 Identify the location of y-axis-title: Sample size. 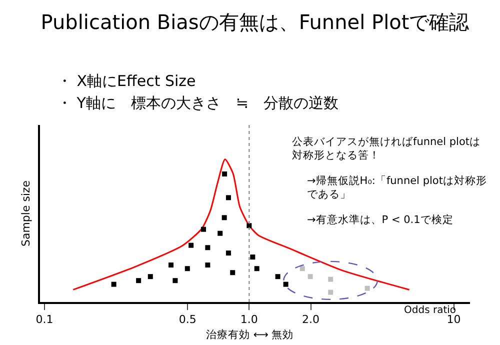
(25, 213).